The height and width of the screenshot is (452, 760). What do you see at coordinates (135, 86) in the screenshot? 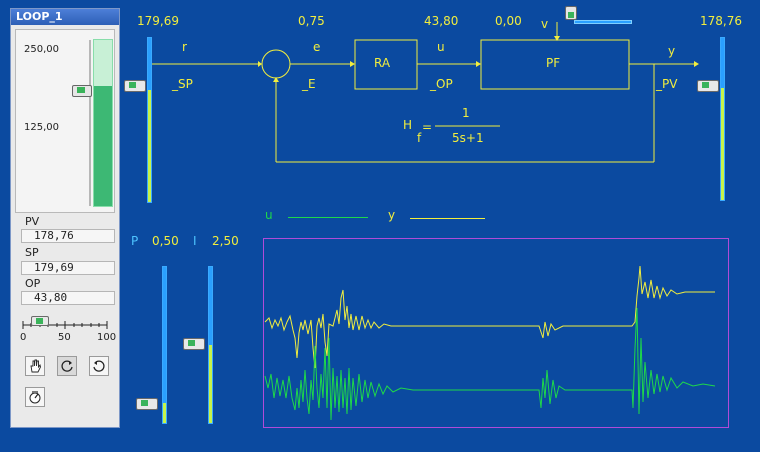
I see `sp-bar-handle` at bounding box center [135, 86].